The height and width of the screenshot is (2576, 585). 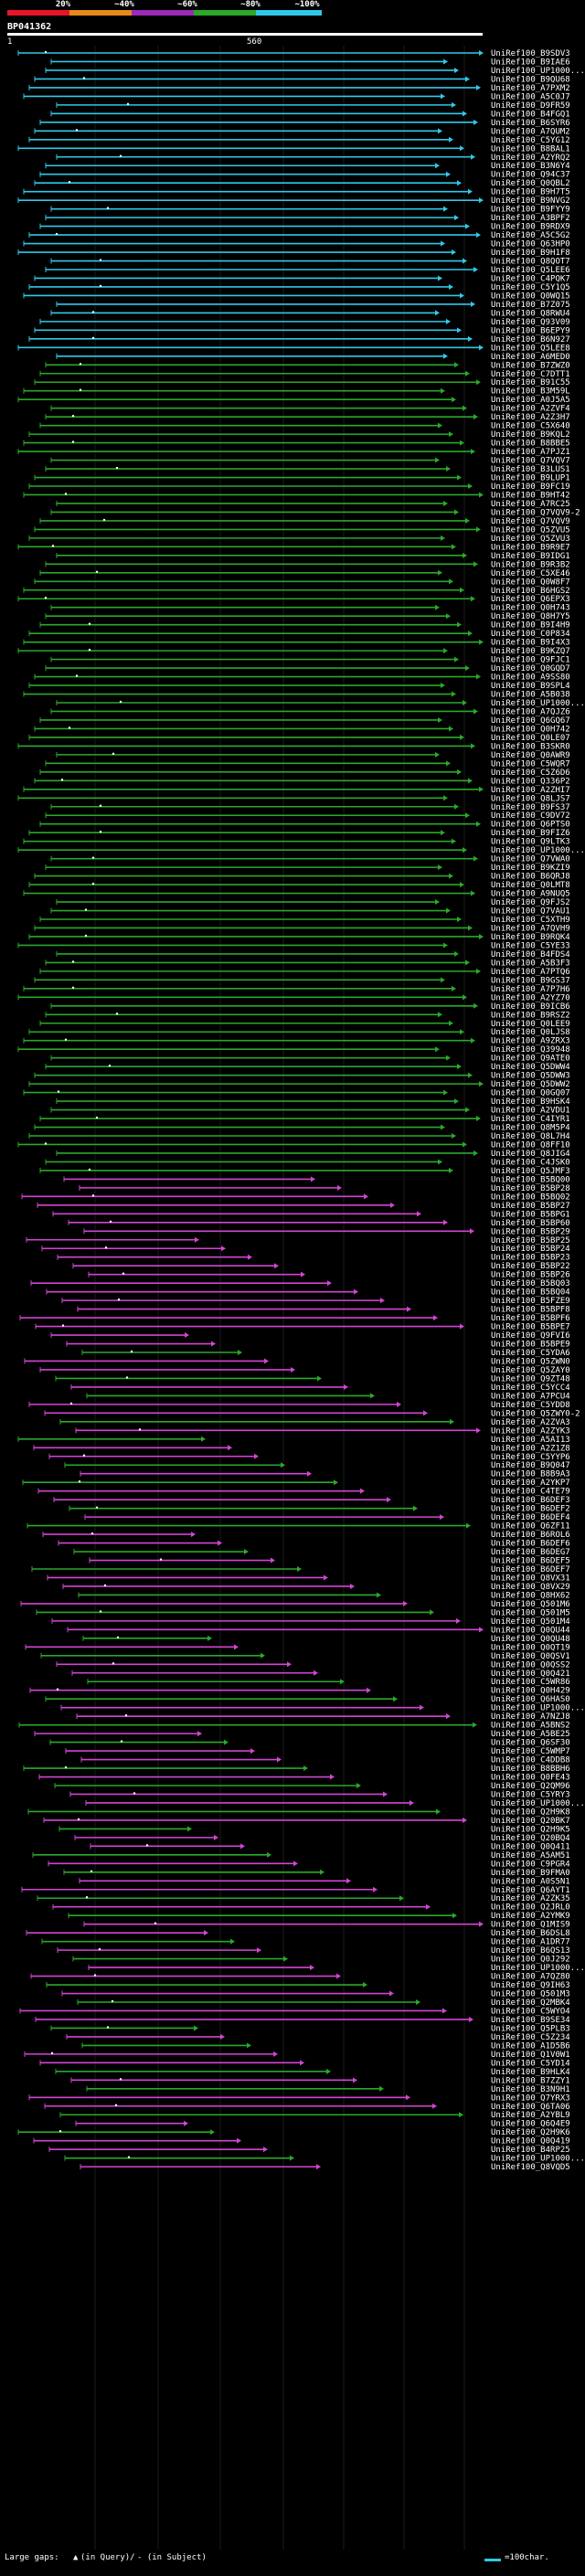 What do you see at coordinates (531, 954) in the screenshot?
I see `hit-label: UniRef100_B4FDS4` at bounding box center [531, 954].